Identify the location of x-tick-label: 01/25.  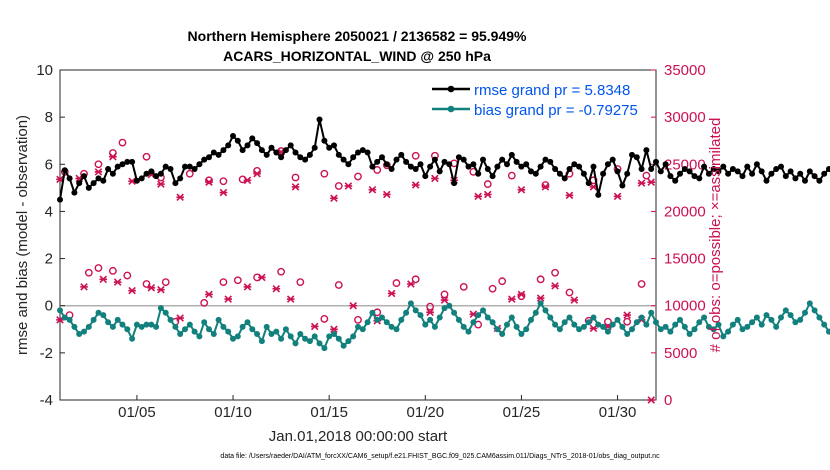
(522, 412).